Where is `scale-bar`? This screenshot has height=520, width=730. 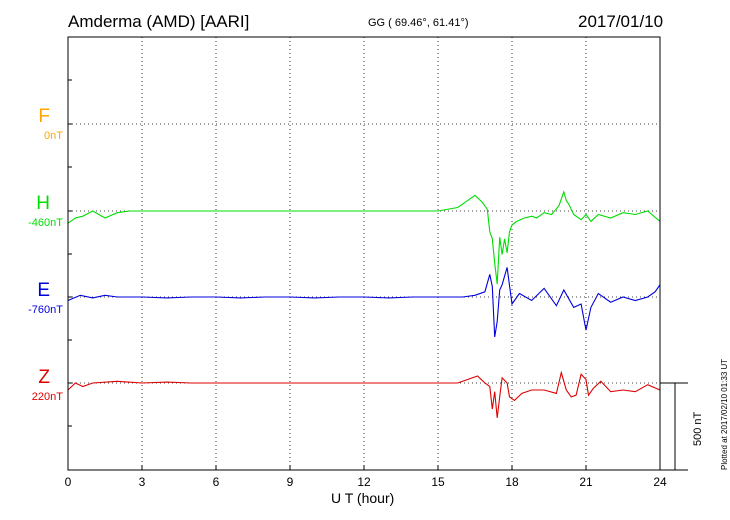 scale-bar is located at coordinates (674, 426).